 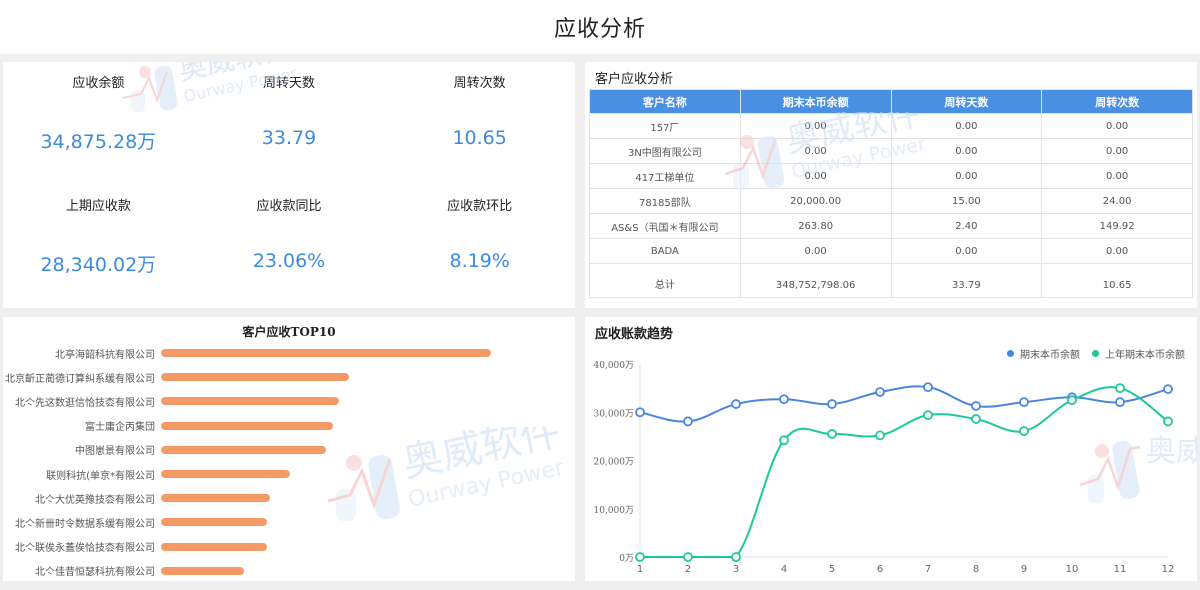 I want to click on cell-customer: 78185部队, so click(x=665, y=201).